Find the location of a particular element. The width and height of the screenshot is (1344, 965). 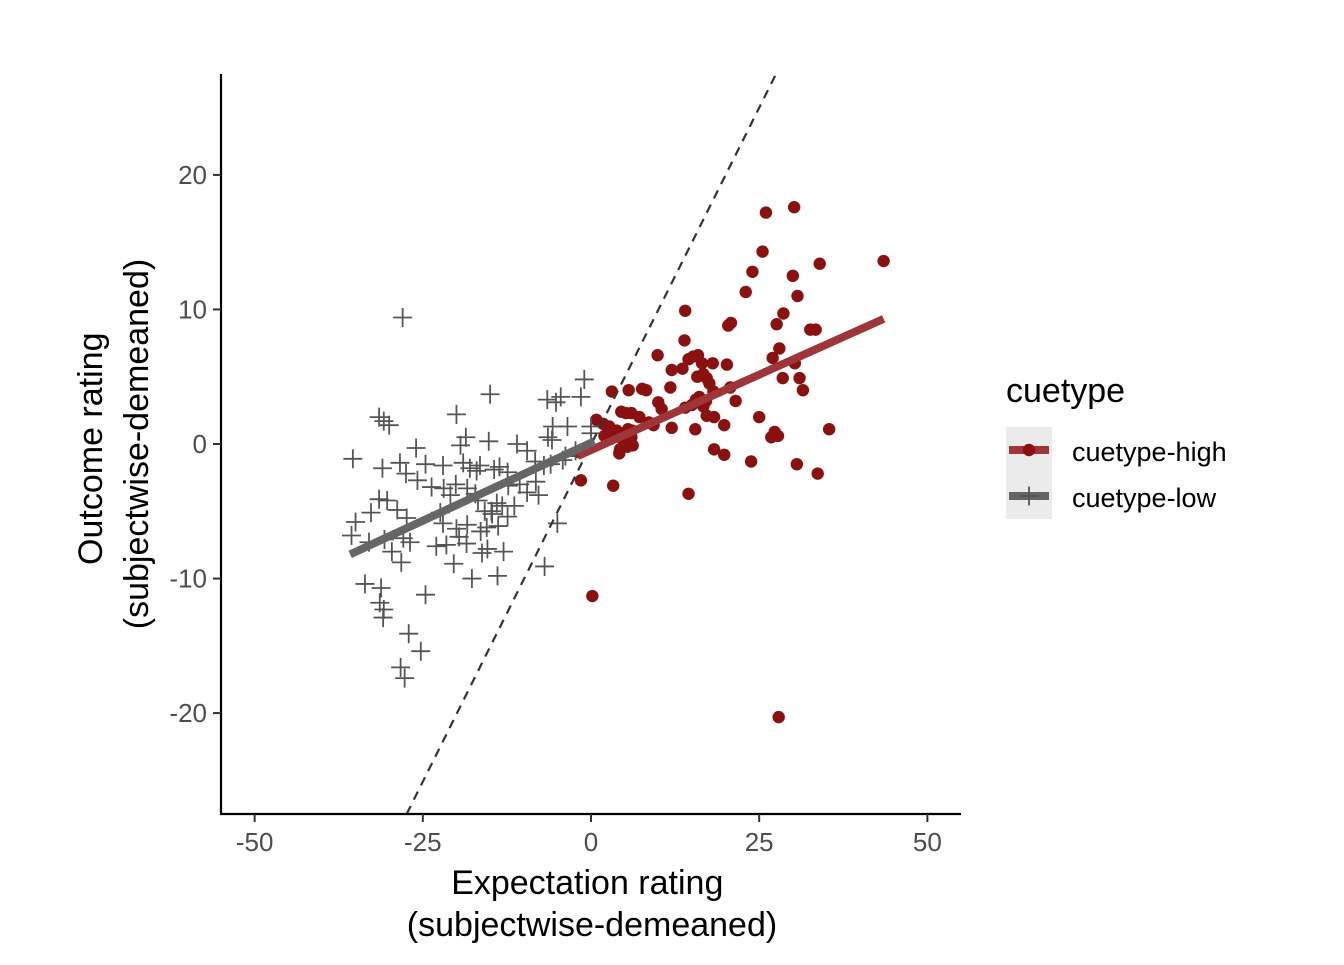

fit-line-cuetype-low is located at coordinates (472, 497).